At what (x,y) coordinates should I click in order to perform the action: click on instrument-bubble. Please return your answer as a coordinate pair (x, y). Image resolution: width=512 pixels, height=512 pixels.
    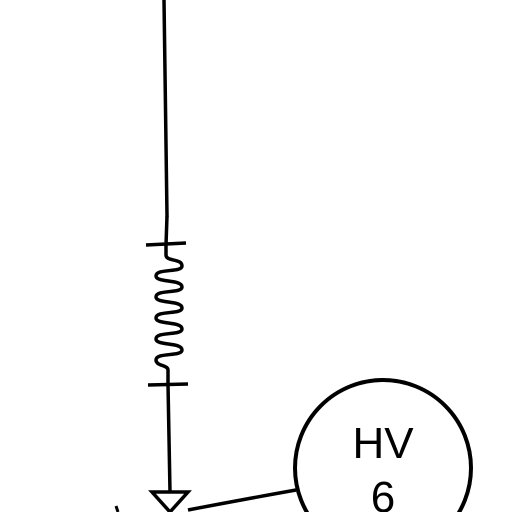
    Looking at the image, I should click on (383, 445).